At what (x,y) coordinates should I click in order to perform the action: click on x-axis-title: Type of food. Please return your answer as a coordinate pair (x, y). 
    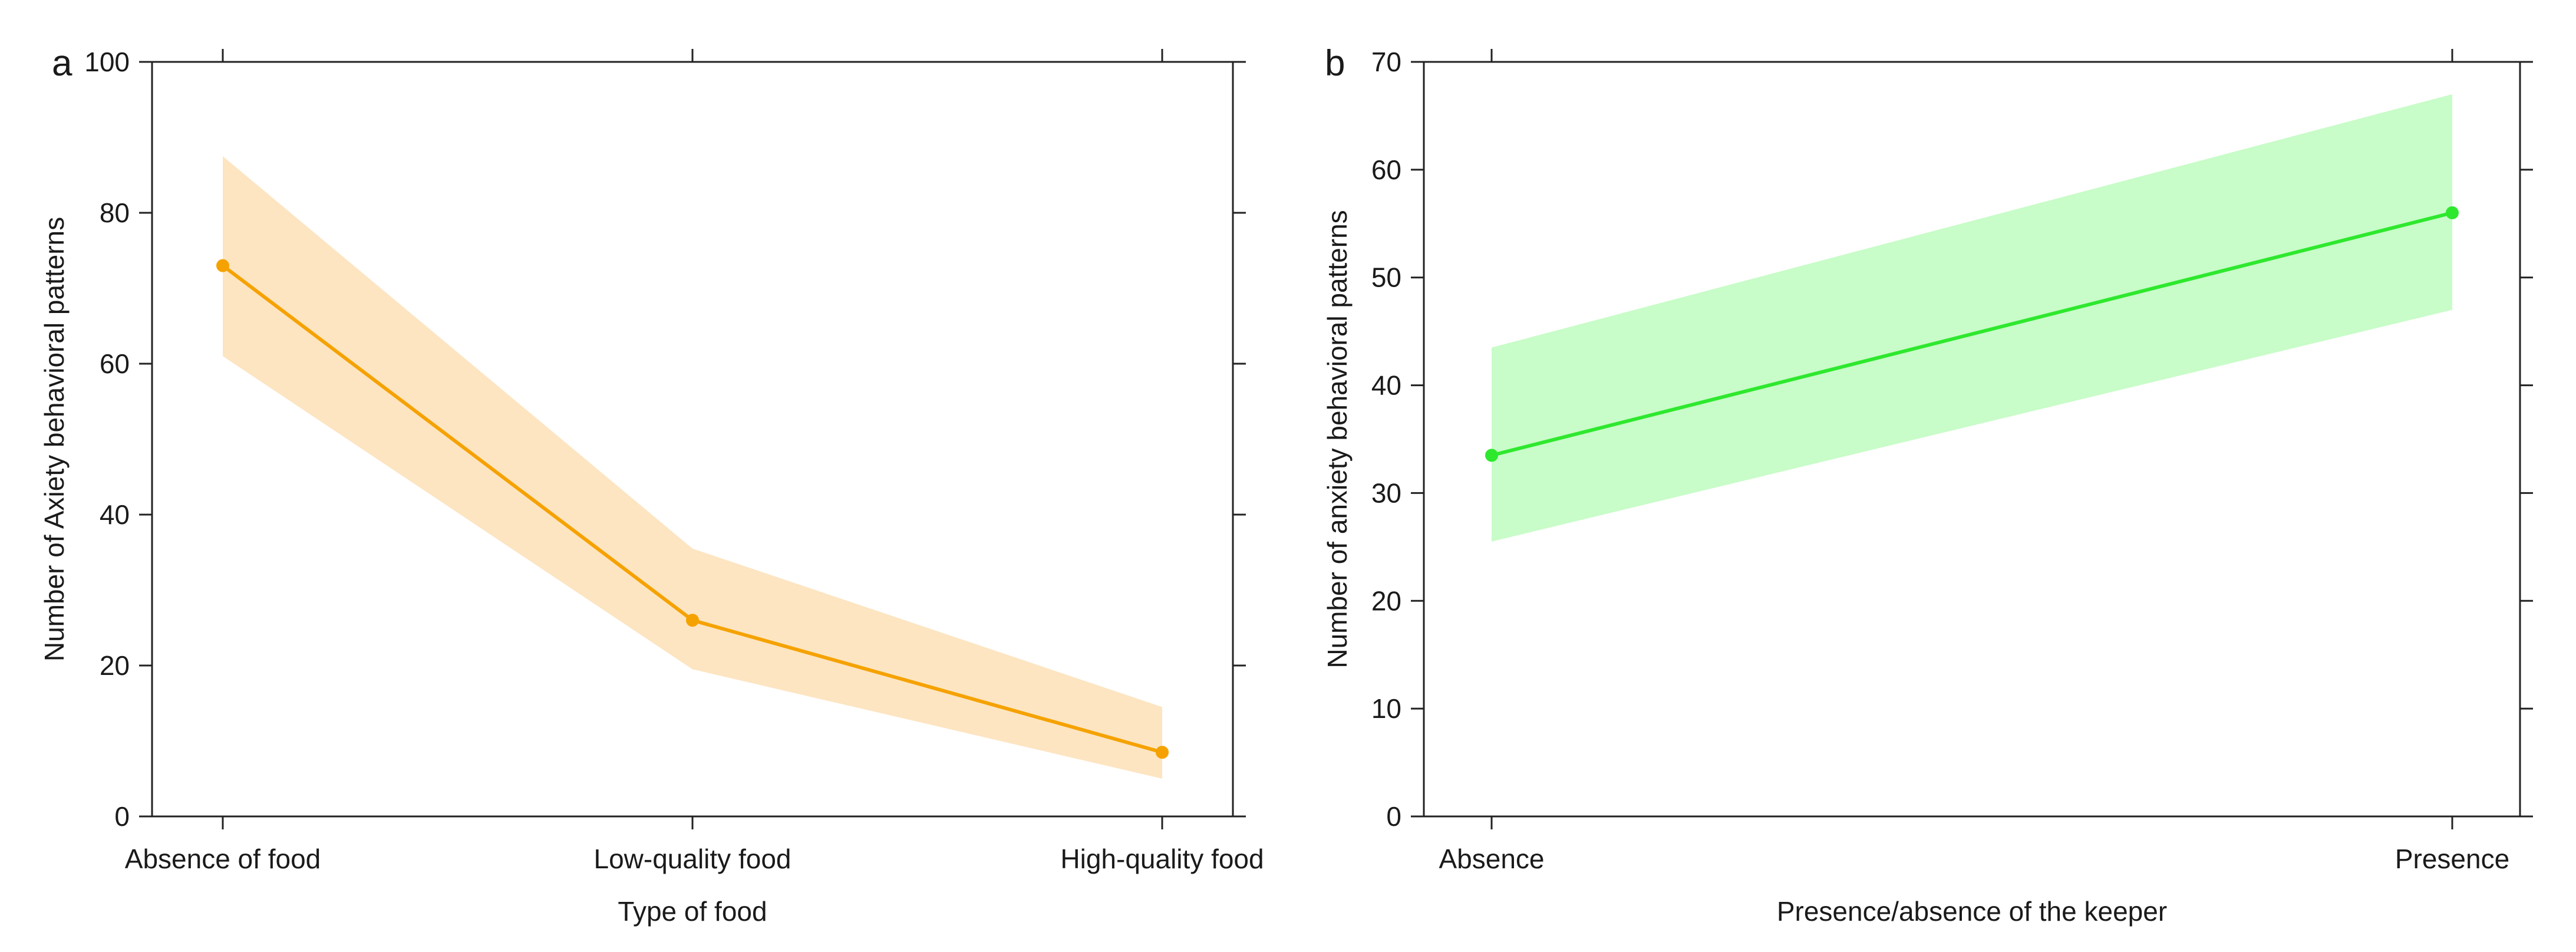
    Looking at the image, I should click on (693, 911).